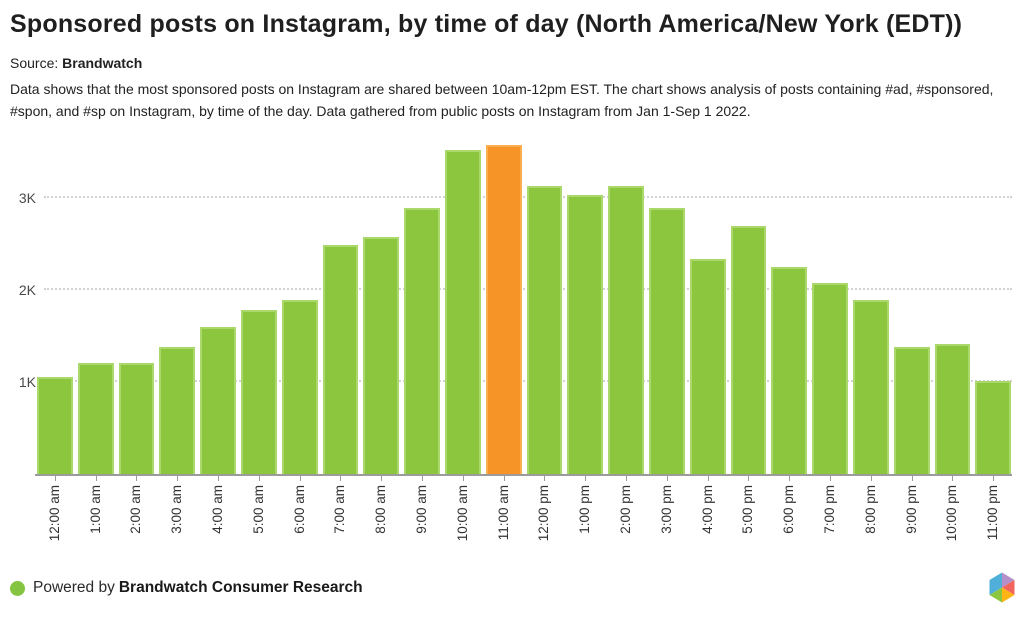  What do you see at coordinates (74, 587) in the screenshot?
I see `powered-by-label: Powered by` at bounding box center [74, 587].